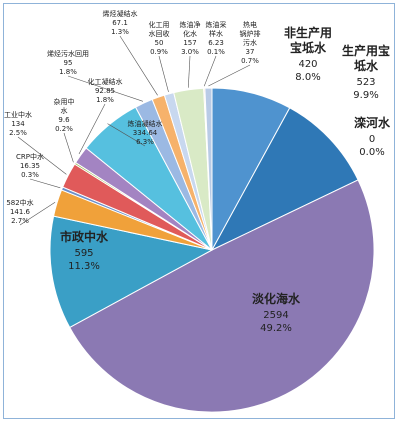 Image resolution: width=400 pixels, height=424 pixels. I want to click on slice-name: 工业中水, so click(18, 114).